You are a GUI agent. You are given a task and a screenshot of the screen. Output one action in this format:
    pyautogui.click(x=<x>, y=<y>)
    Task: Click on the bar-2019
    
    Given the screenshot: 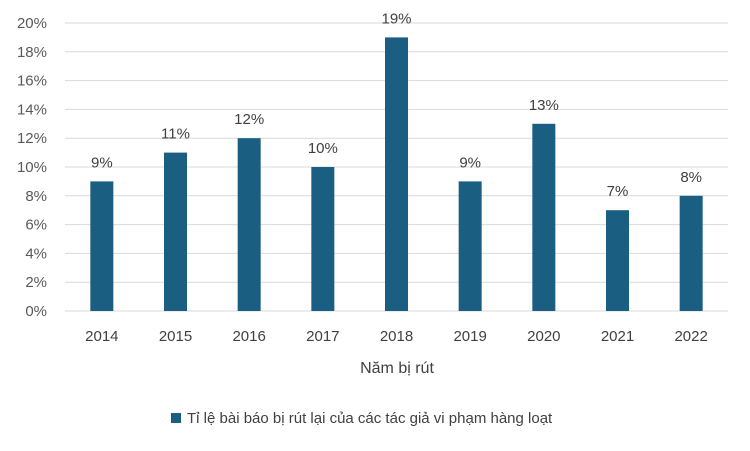 What is the action you would take?
    pyautogui.click(x=470, y=246)
    